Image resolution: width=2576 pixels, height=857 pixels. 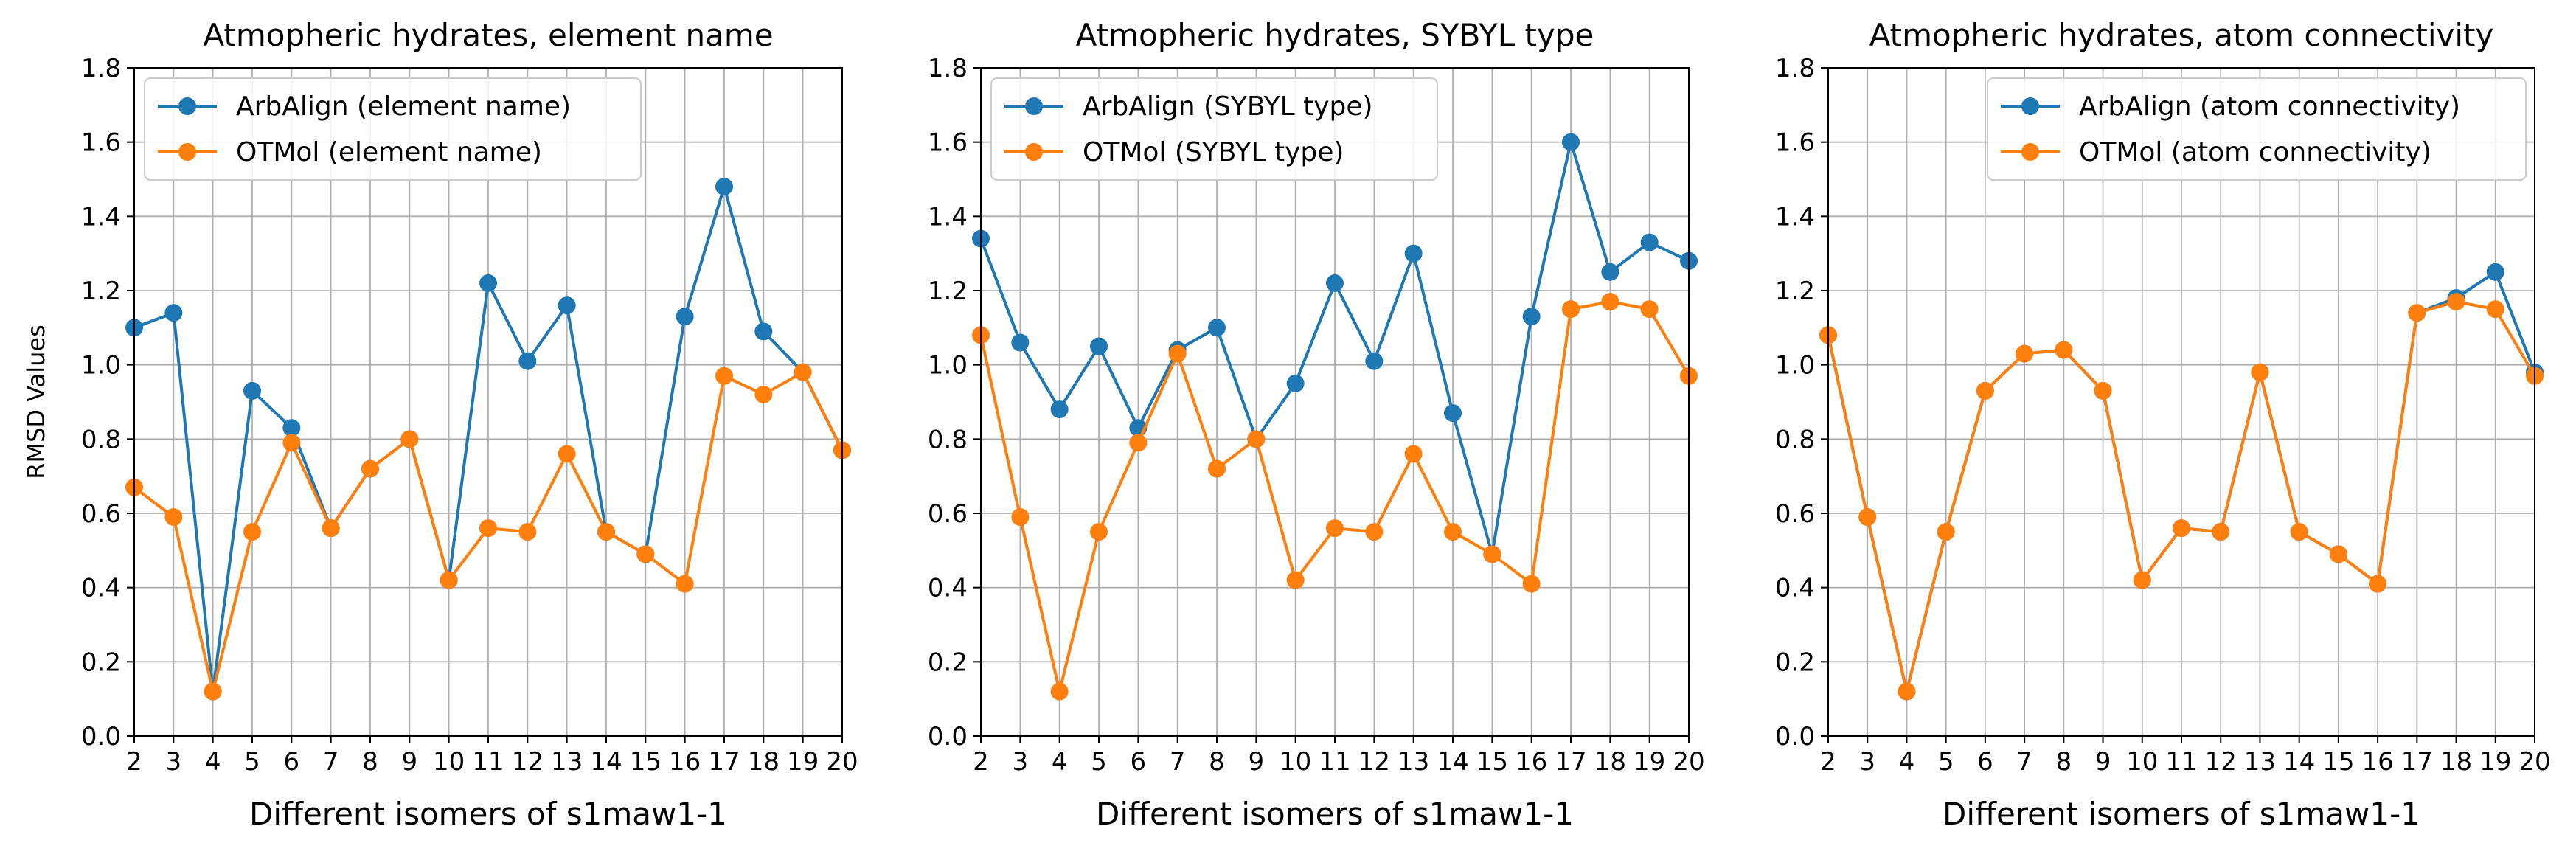 I want to click on chart-title: Atmopheric hydrates, SYBYL type, so click(x=1335, y=35).